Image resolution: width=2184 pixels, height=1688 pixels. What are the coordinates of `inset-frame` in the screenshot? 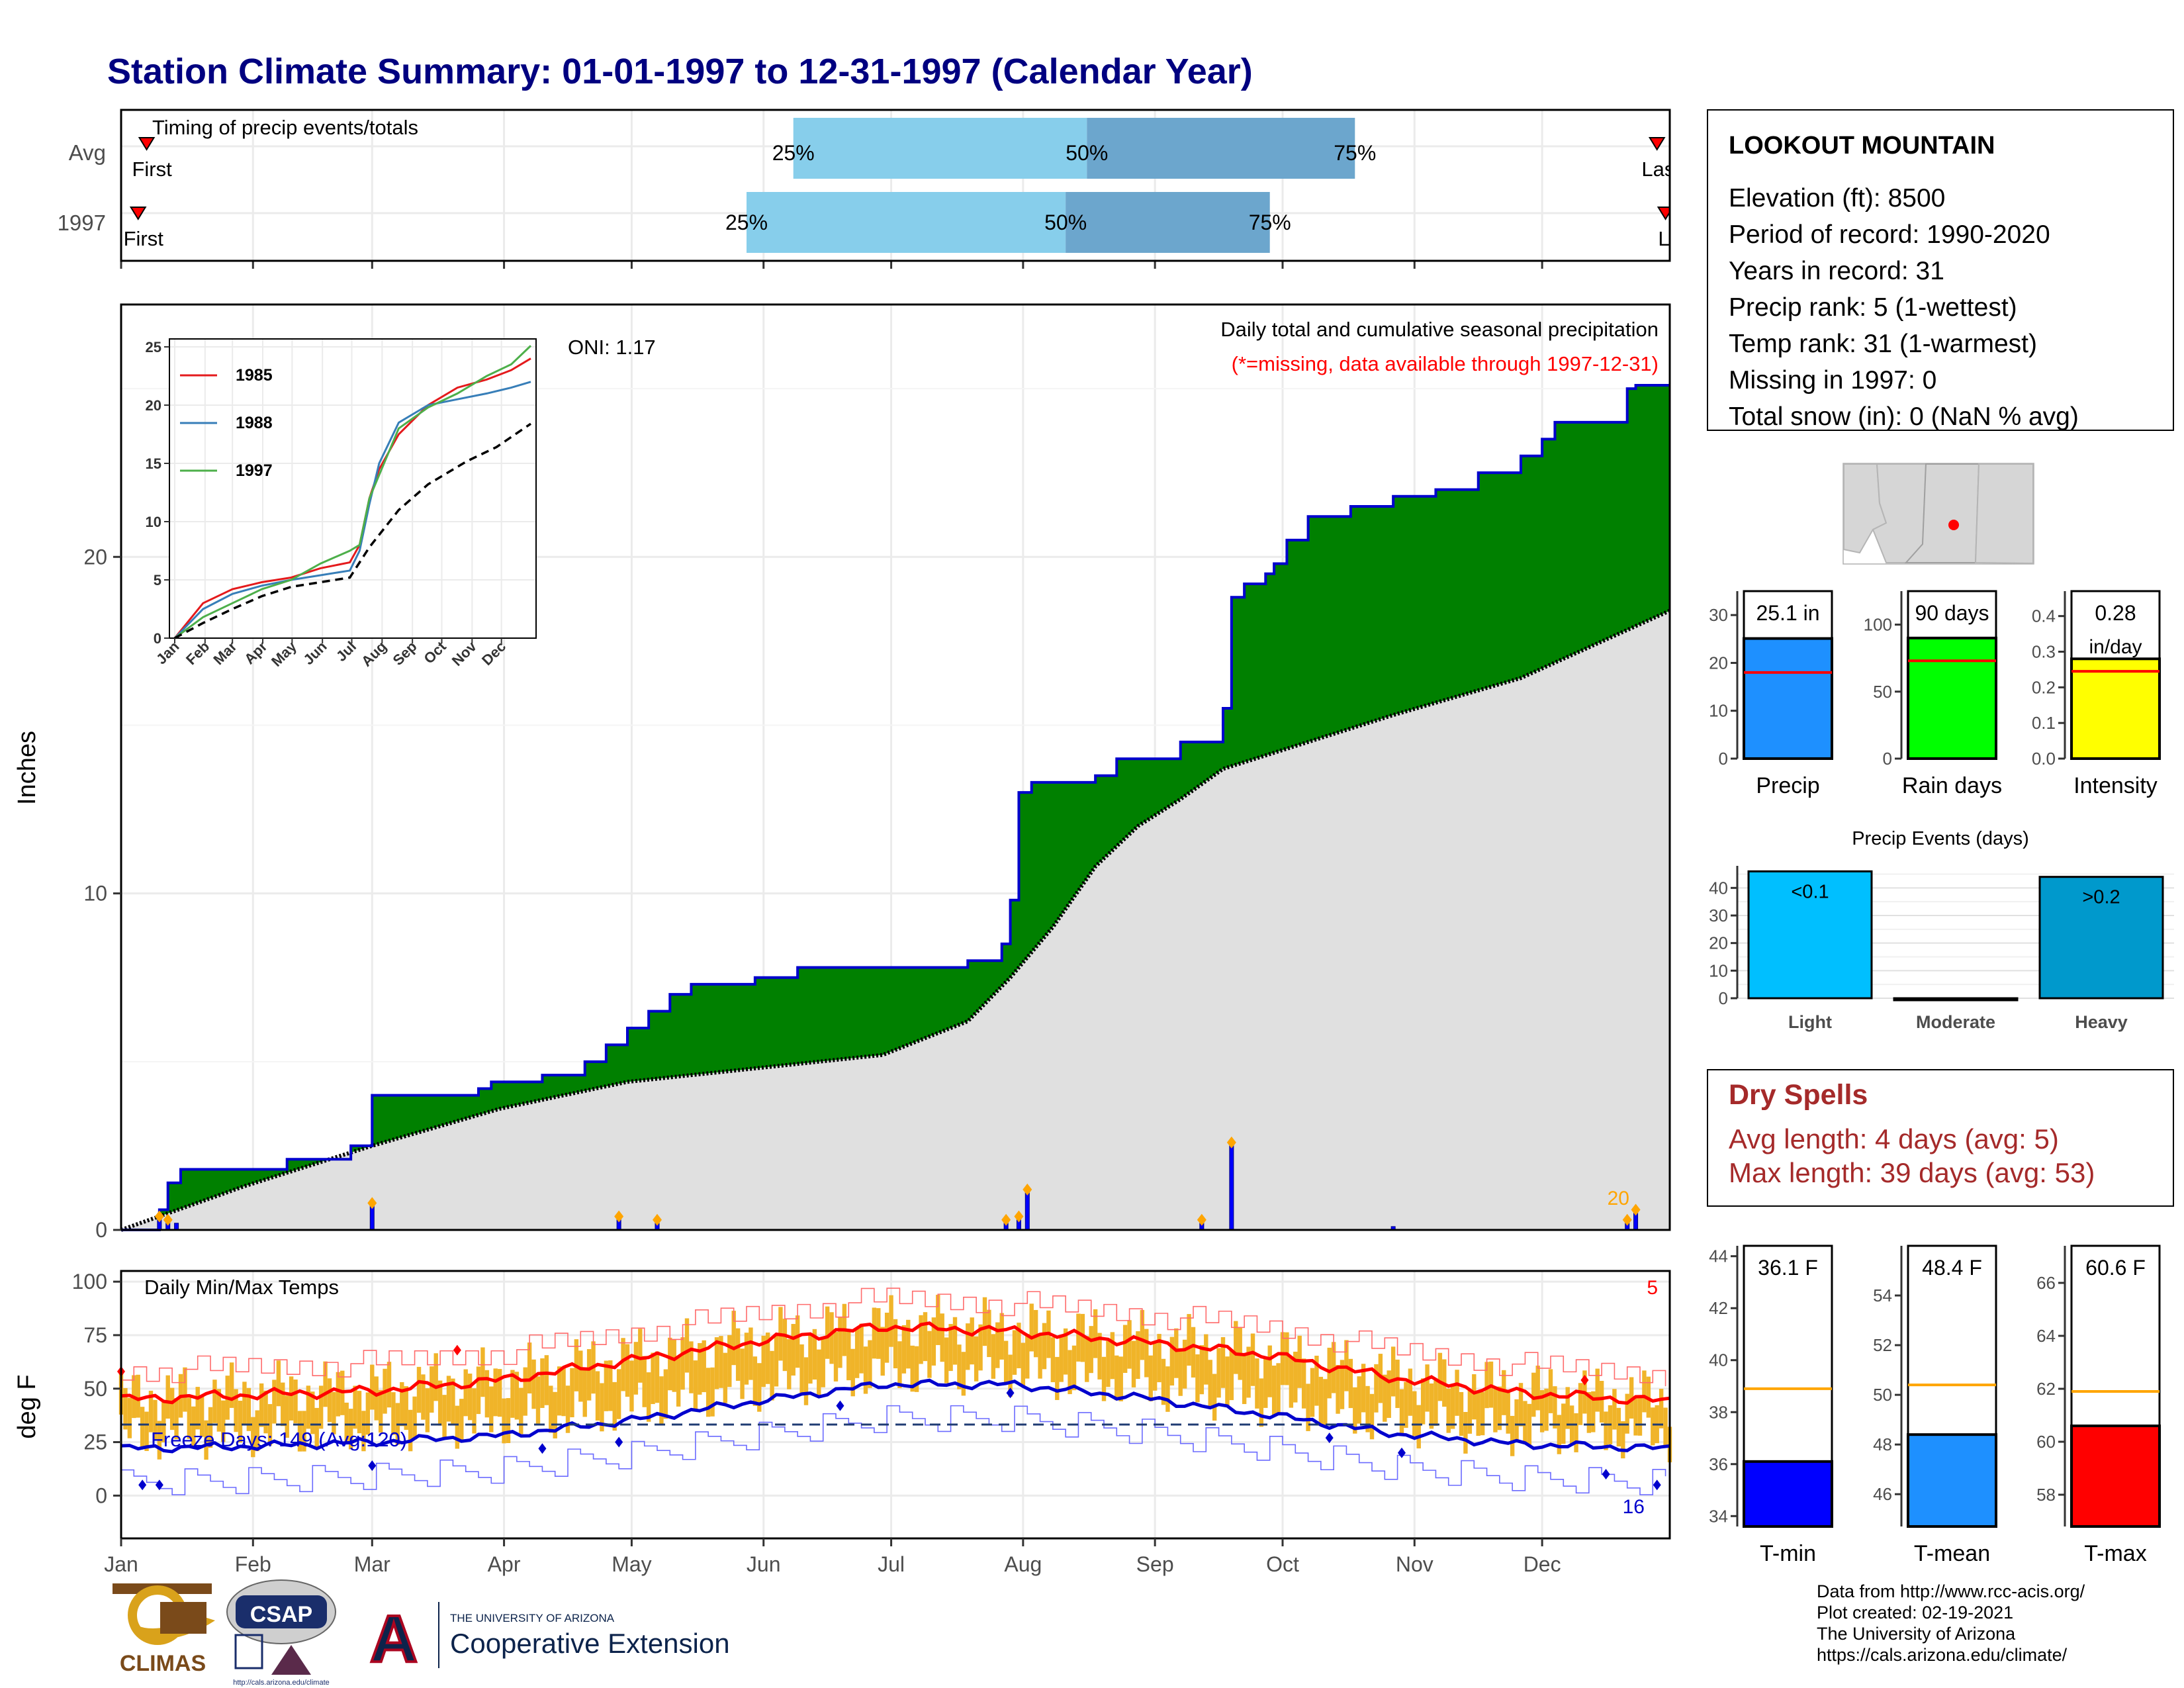 It's located at (353, 488).